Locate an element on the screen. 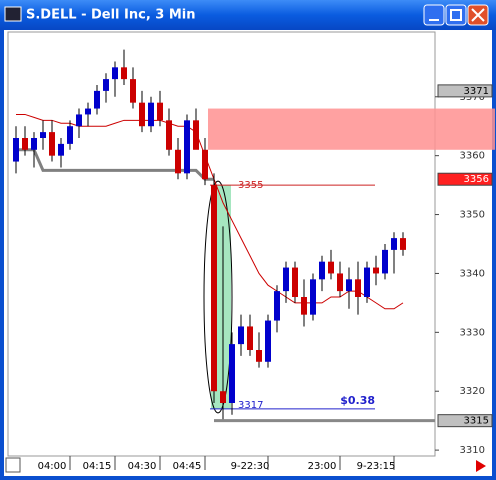 The image size is (496, 480). x-tick-label: 23:00 is located at coordinates (322, 466).